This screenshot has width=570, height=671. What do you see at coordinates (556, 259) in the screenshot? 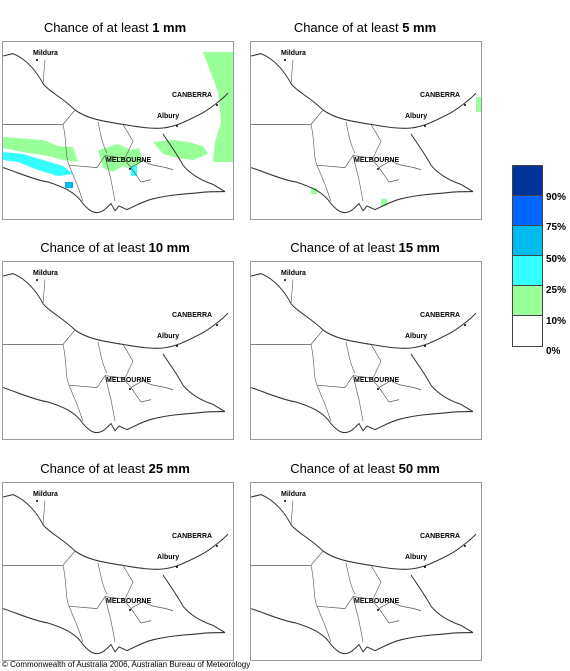
I see `legend-label-50: 50%` at bounding box center [556, 259].